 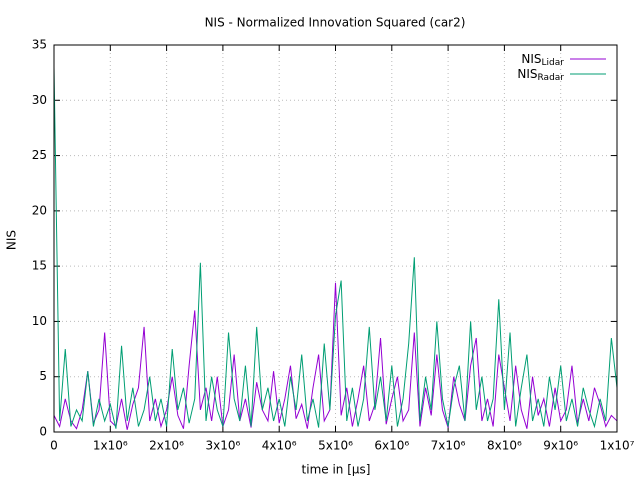 I want to click on y-tick-label: 35, so click(x=39, y=45).